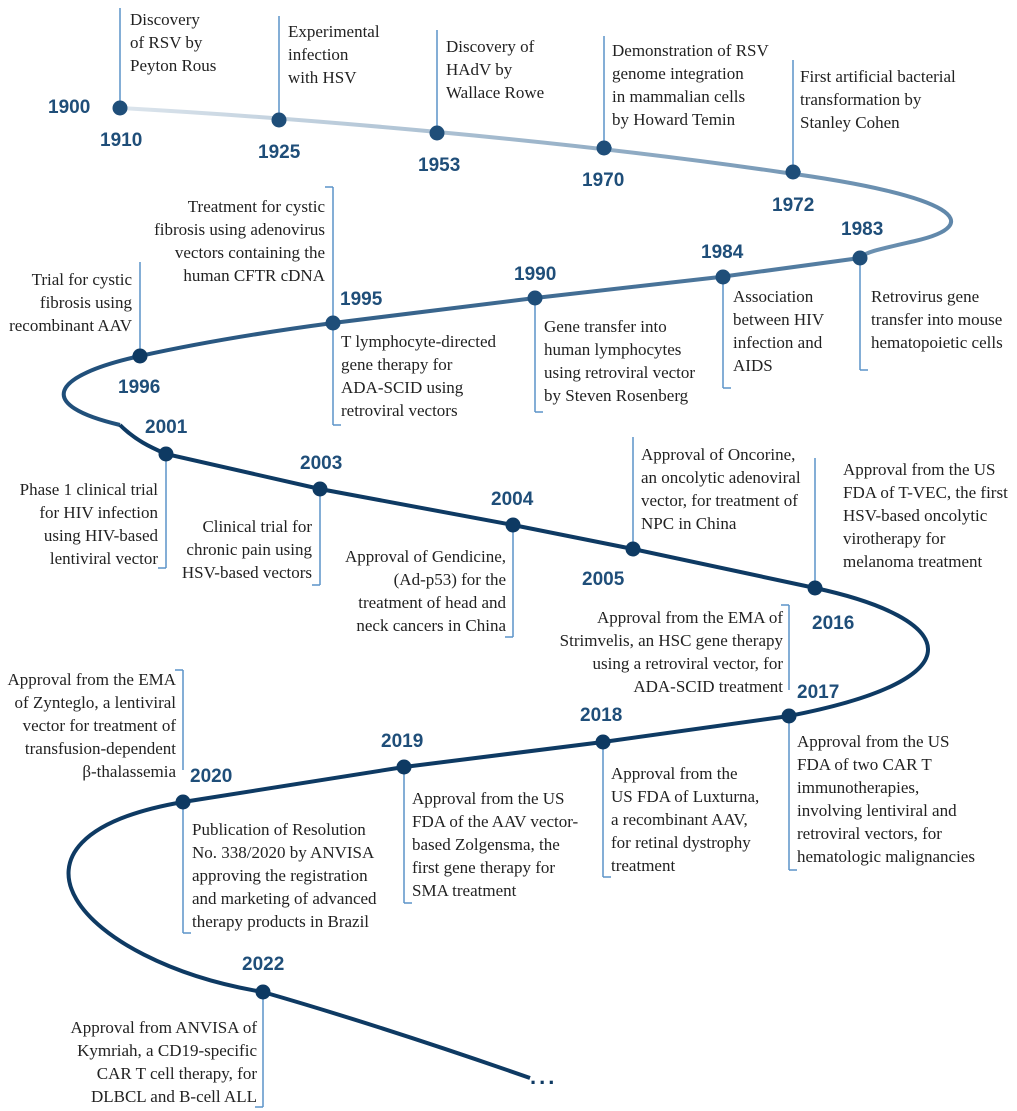 The height and width of the screenshot is (1111, 1017). I want to click on event-text-1983-line: Retrovirus gene, so click(925, 296).